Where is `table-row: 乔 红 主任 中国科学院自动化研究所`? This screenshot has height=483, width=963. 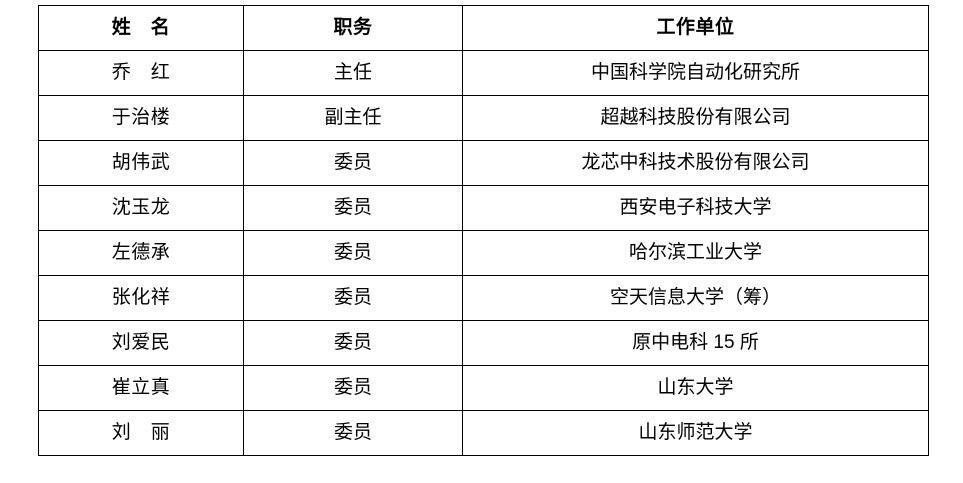
table-row: 乔 红 主任 中国科学院自动化研究所 is located at coordinates (483, 73).